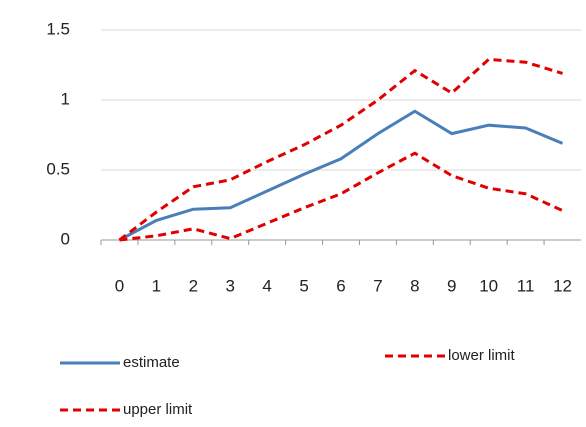 The width and height of the screenshot is (586, 427). I want to click on x-tick-label: 3, so click(229, 285).